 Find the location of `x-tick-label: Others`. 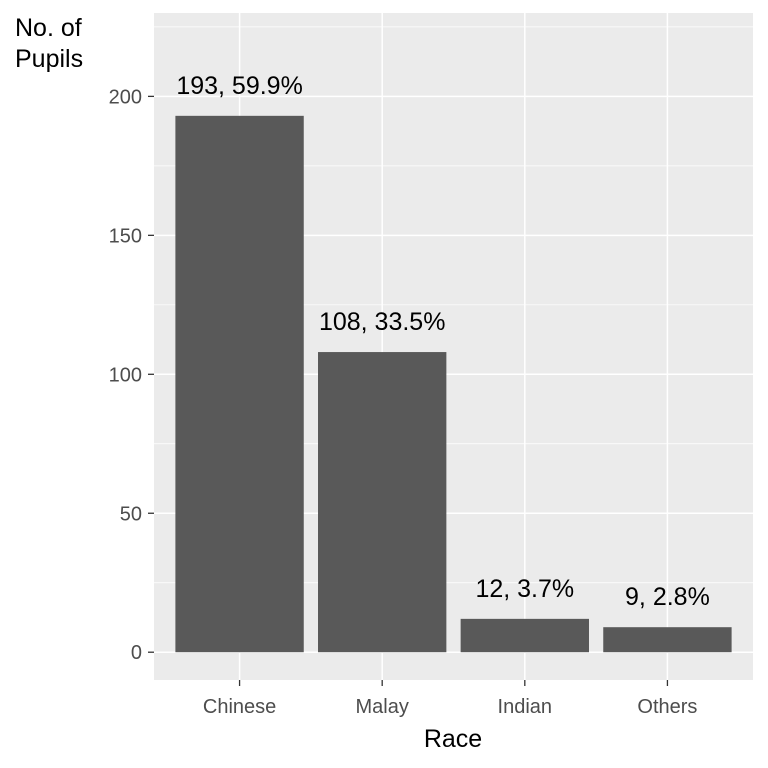

x-tick-label: Others is located at coordinates (667, 707).